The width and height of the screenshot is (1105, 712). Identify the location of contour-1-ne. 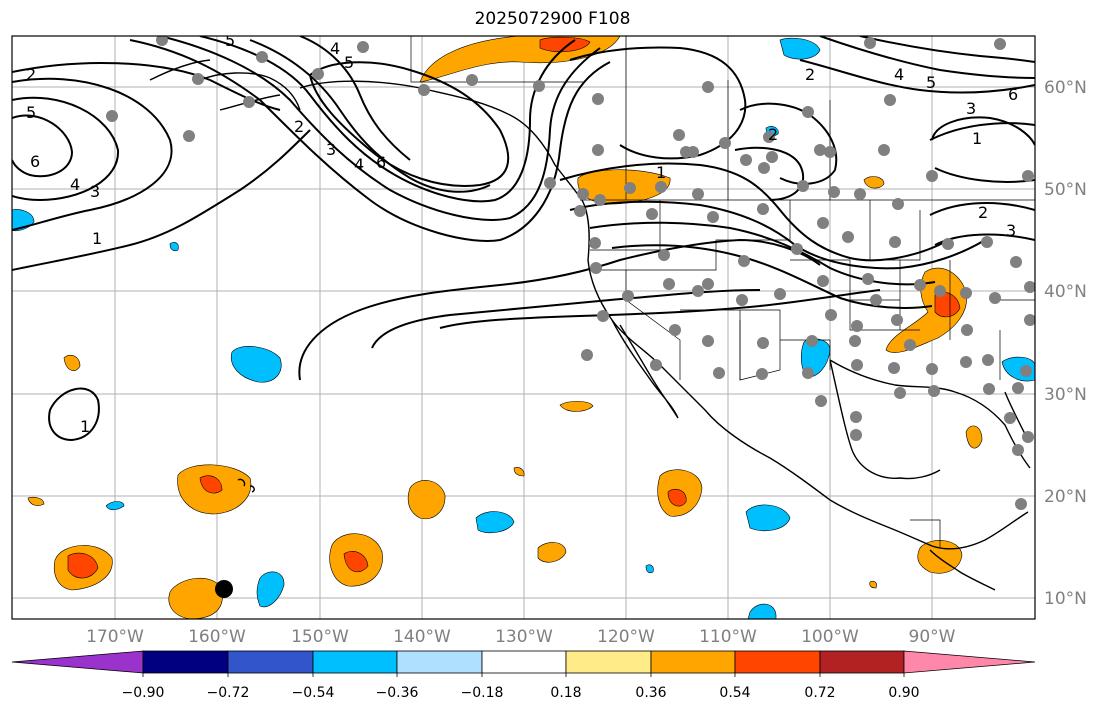
(983, 131).